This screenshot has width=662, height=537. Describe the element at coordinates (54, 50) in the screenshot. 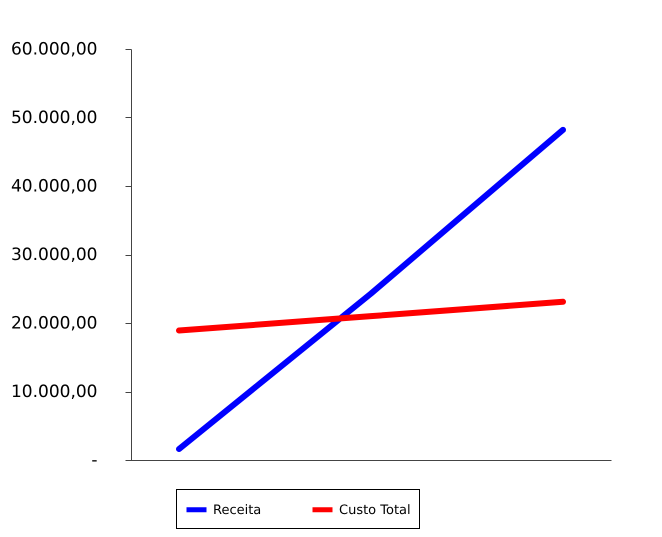

I see `y-tick-label: 60.000,00` at that location.